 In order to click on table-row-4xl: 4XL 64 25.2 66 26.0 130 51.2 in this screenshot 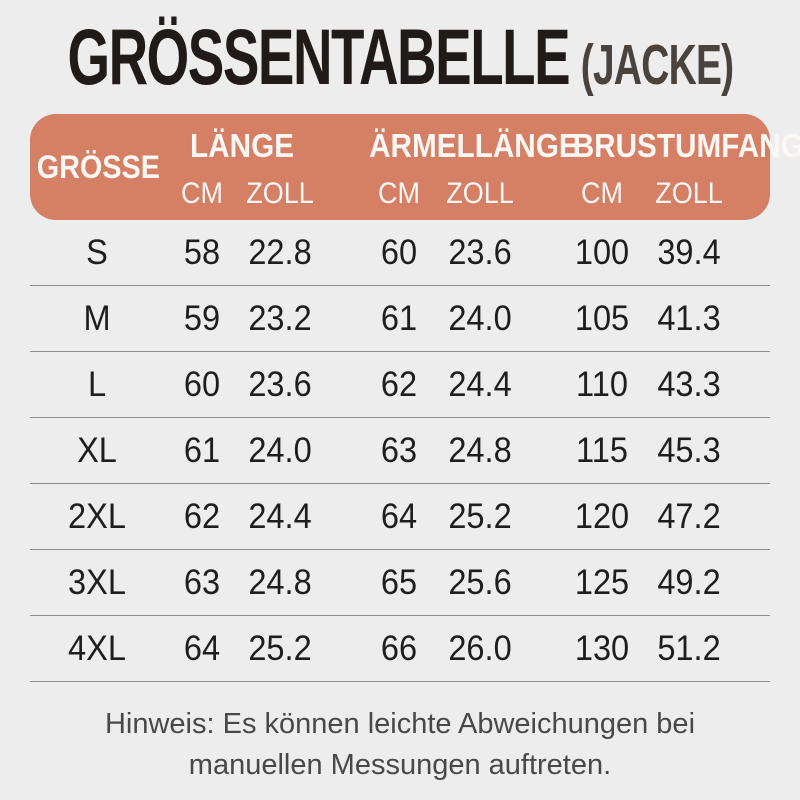, I will do `click(400, 649)`.